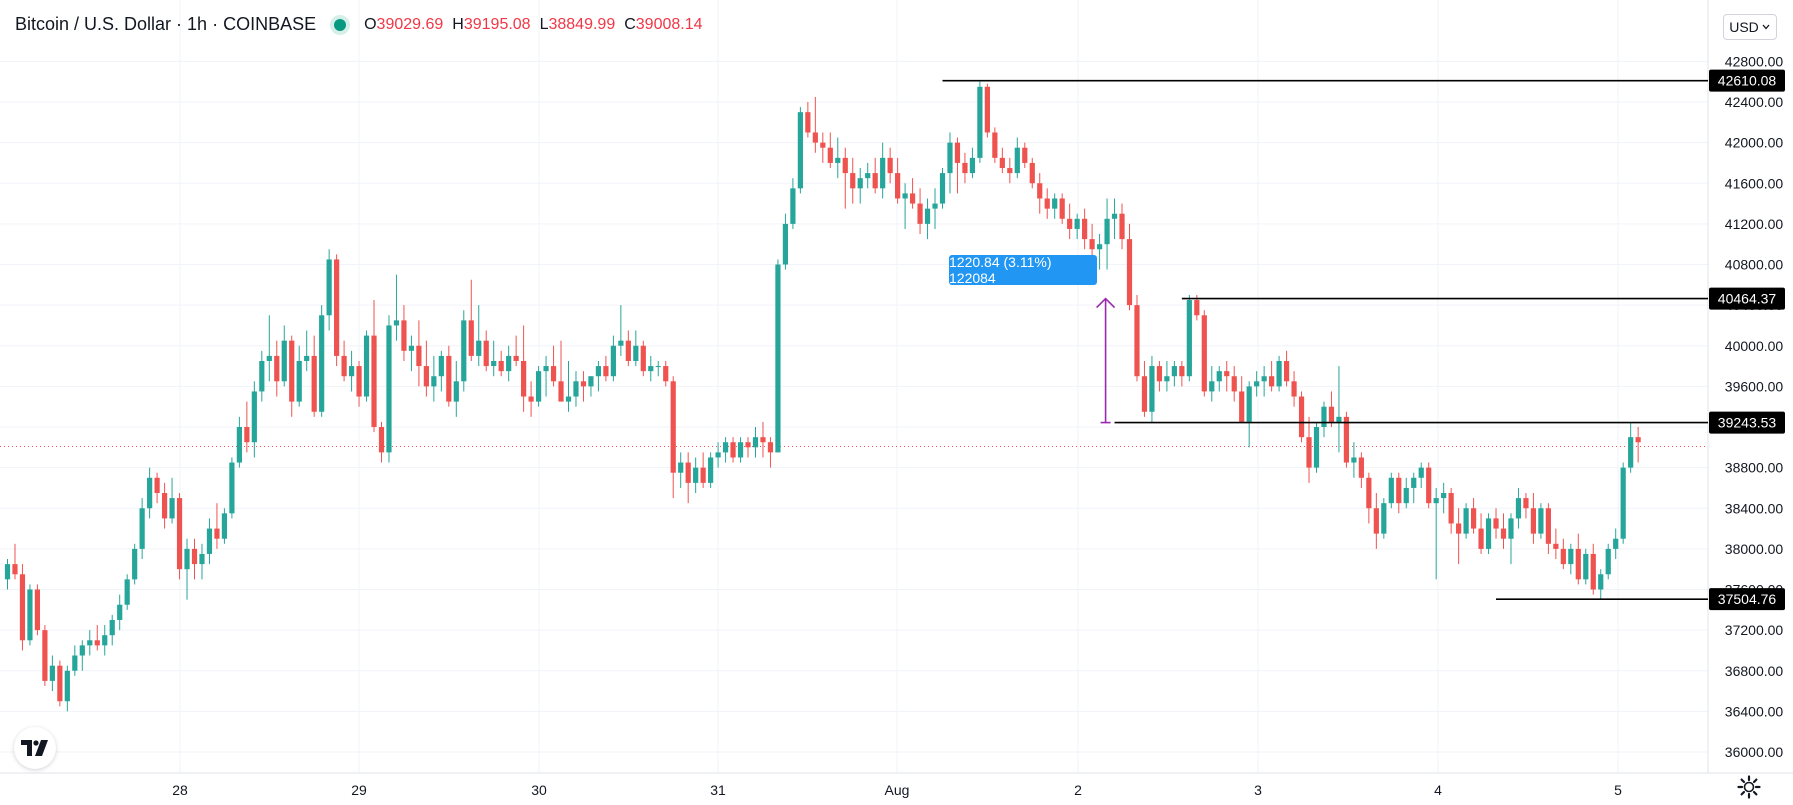 This screenshot has height=805, width=1793. I want to click on time-tick-label: 3, so click(1258, 790).